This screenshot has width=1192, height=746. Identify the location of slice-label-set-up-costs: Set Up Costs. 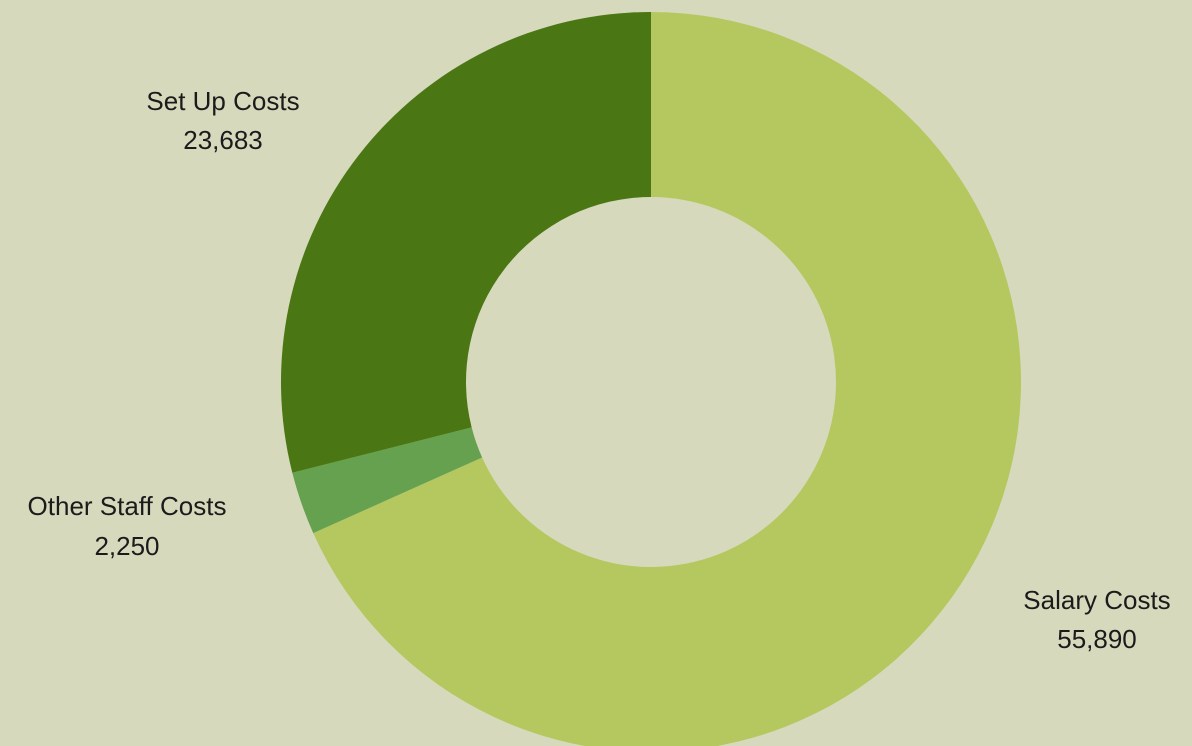
(222, 101).